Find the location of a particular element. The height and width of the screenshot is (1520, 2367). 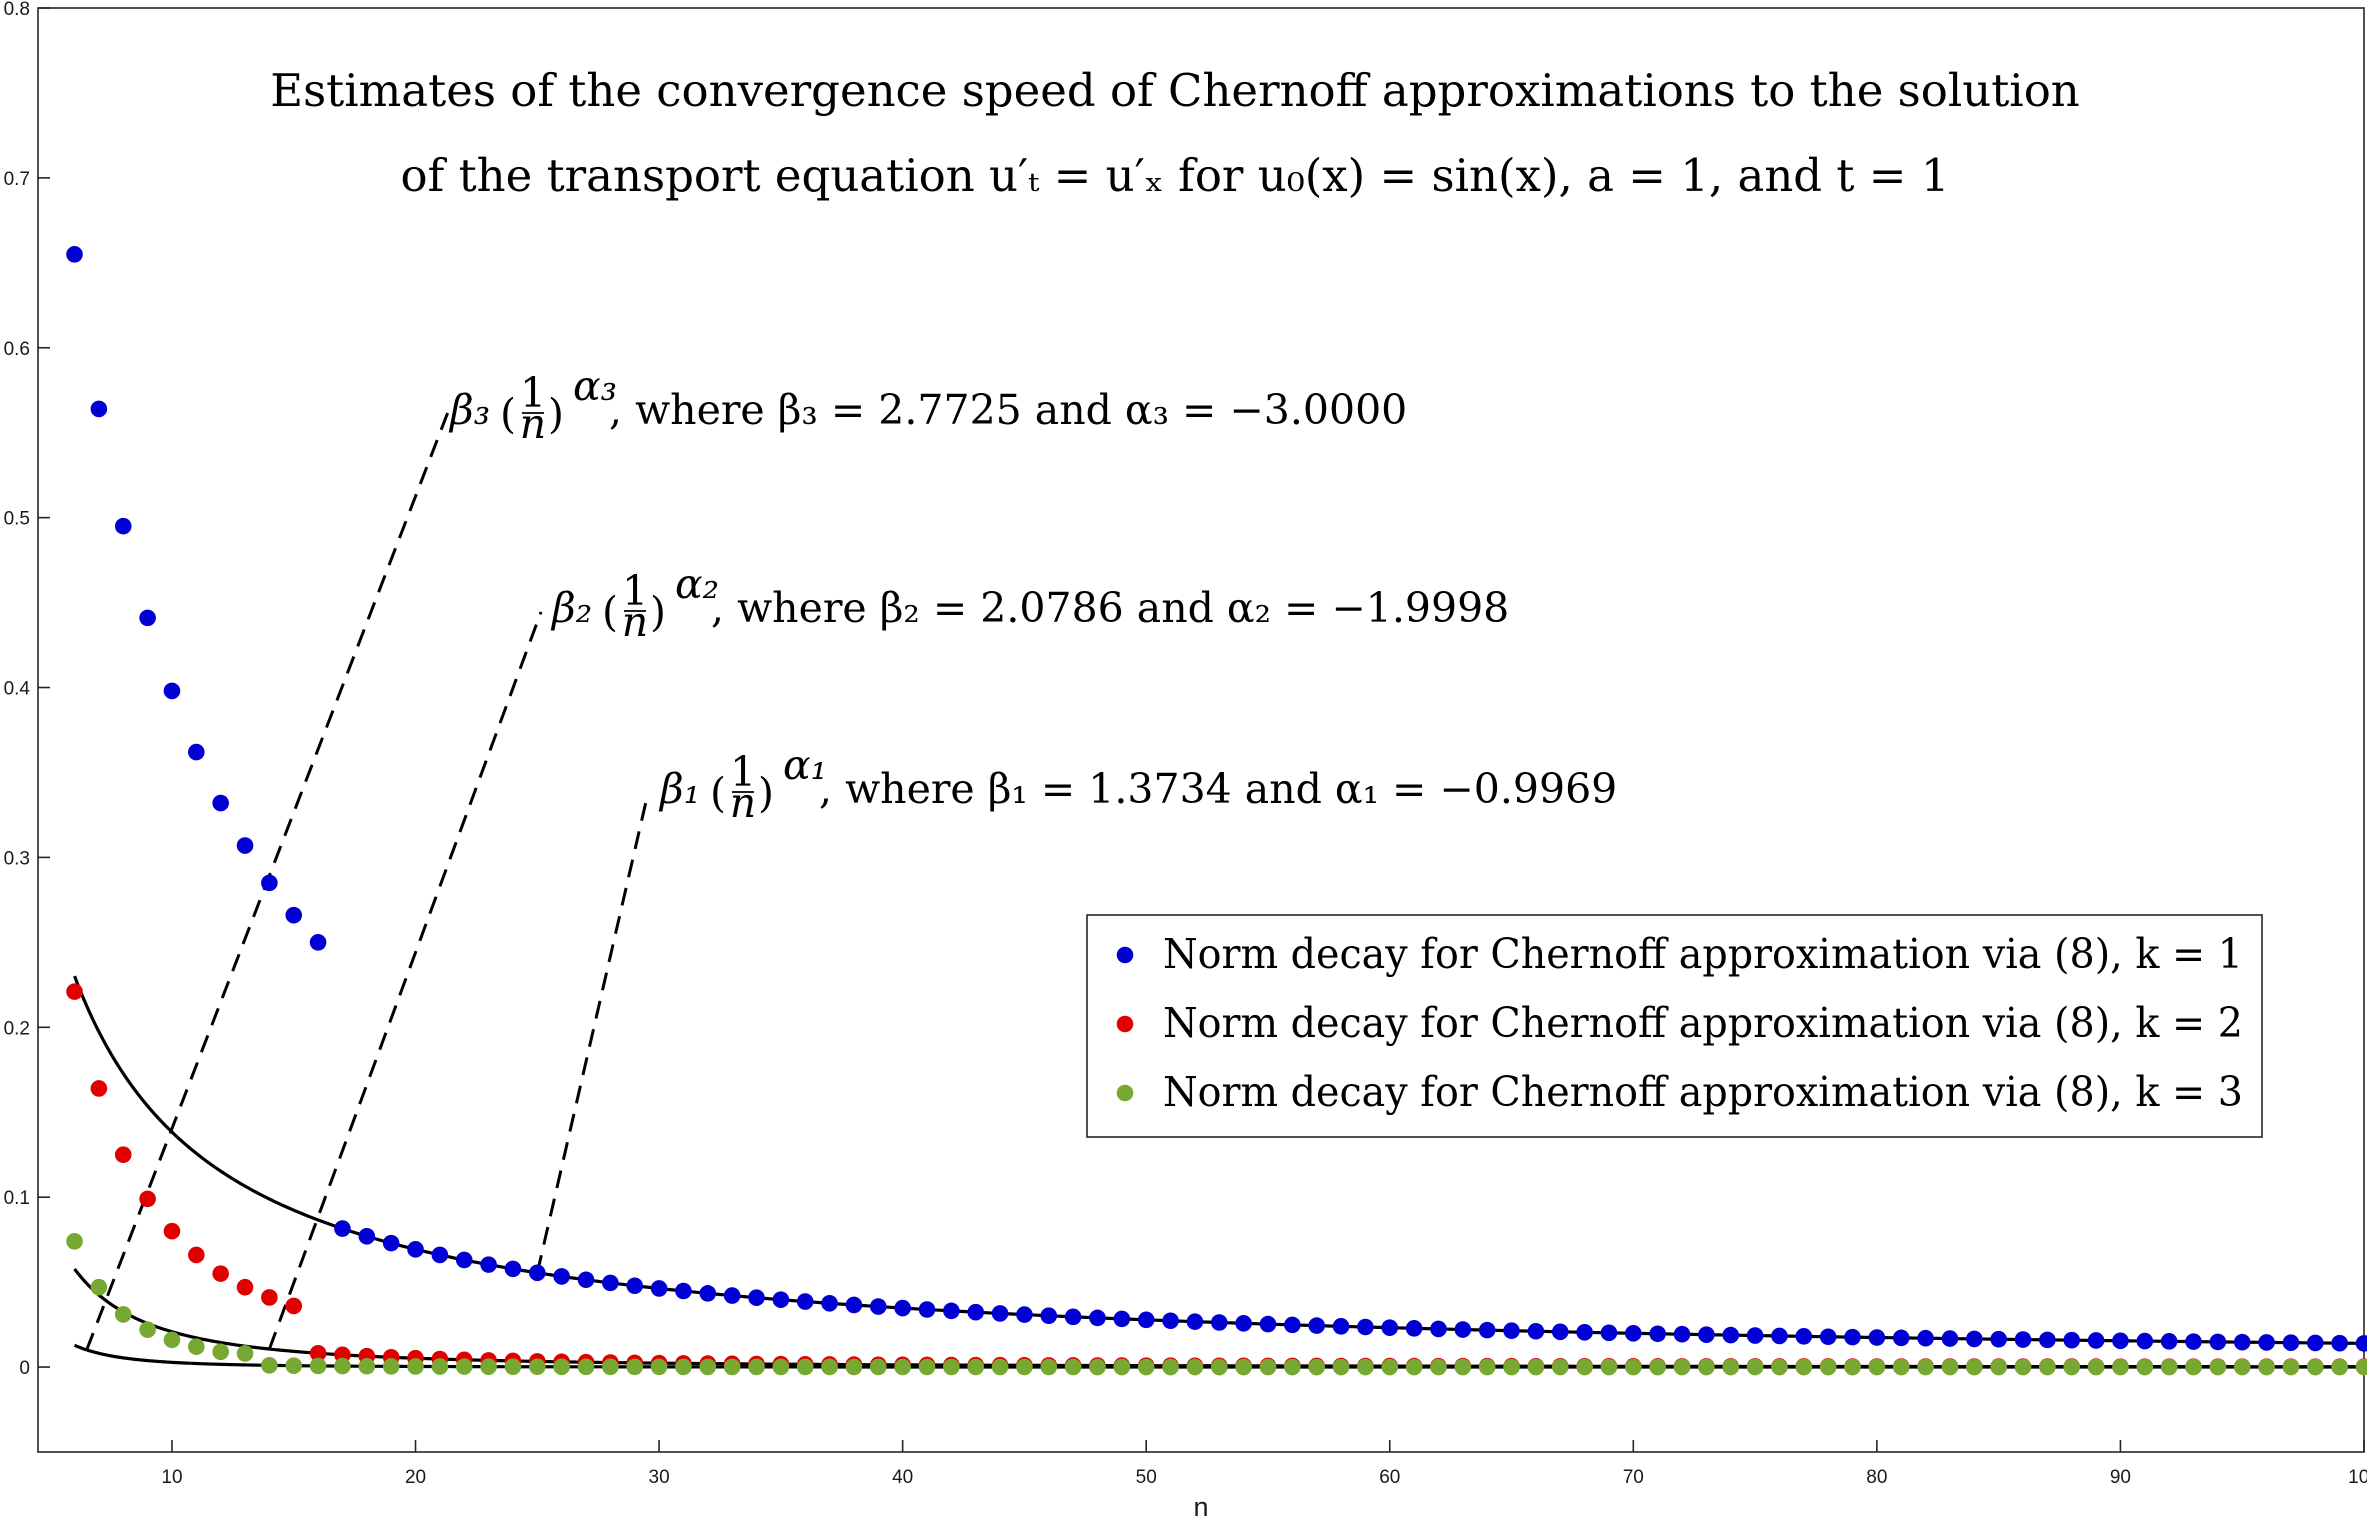

annotation-exponent: α₁ is located at coordinates (805, 765).